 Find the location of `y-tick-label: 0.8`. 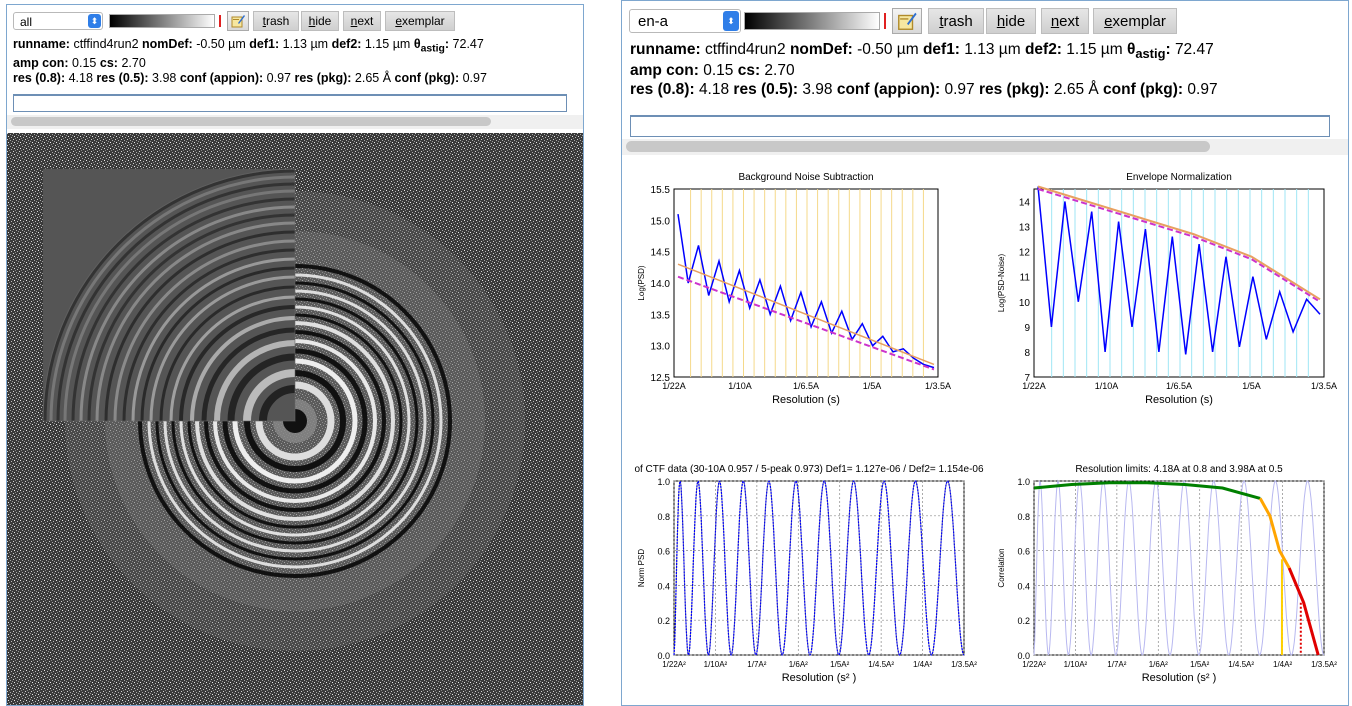

y-tick-label: 0.8 is located at coordinates (663, 517).